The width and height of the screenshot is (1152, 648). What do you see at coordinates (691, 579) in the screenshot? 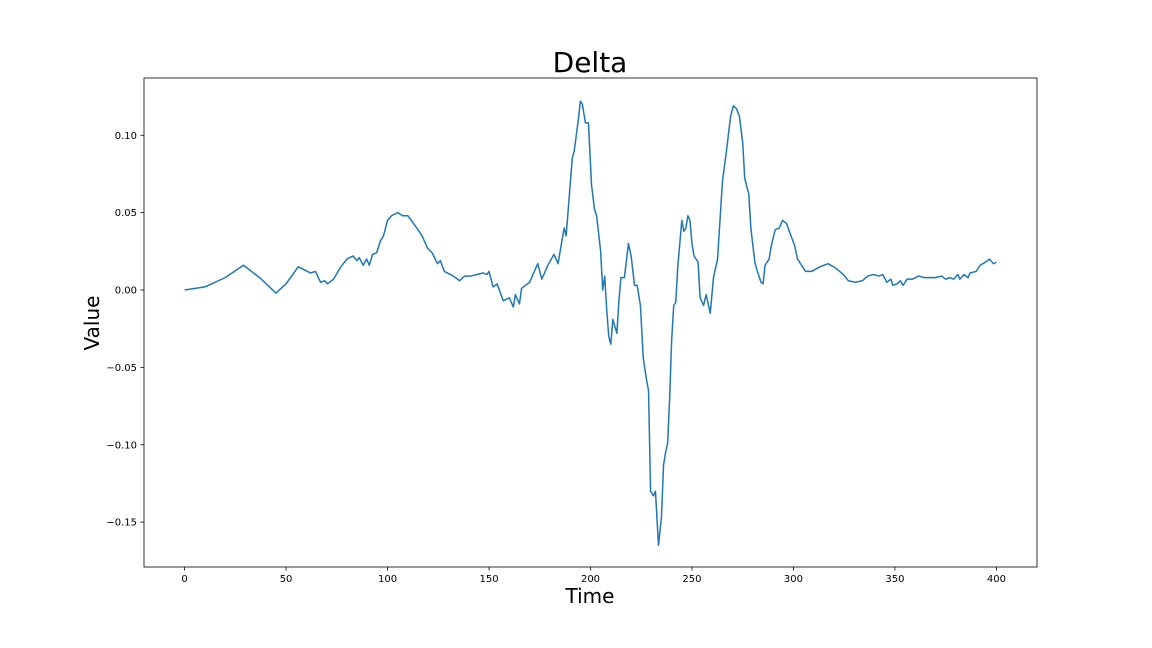
I see `x-tick-label: 250` at bounding box center [691, 579].